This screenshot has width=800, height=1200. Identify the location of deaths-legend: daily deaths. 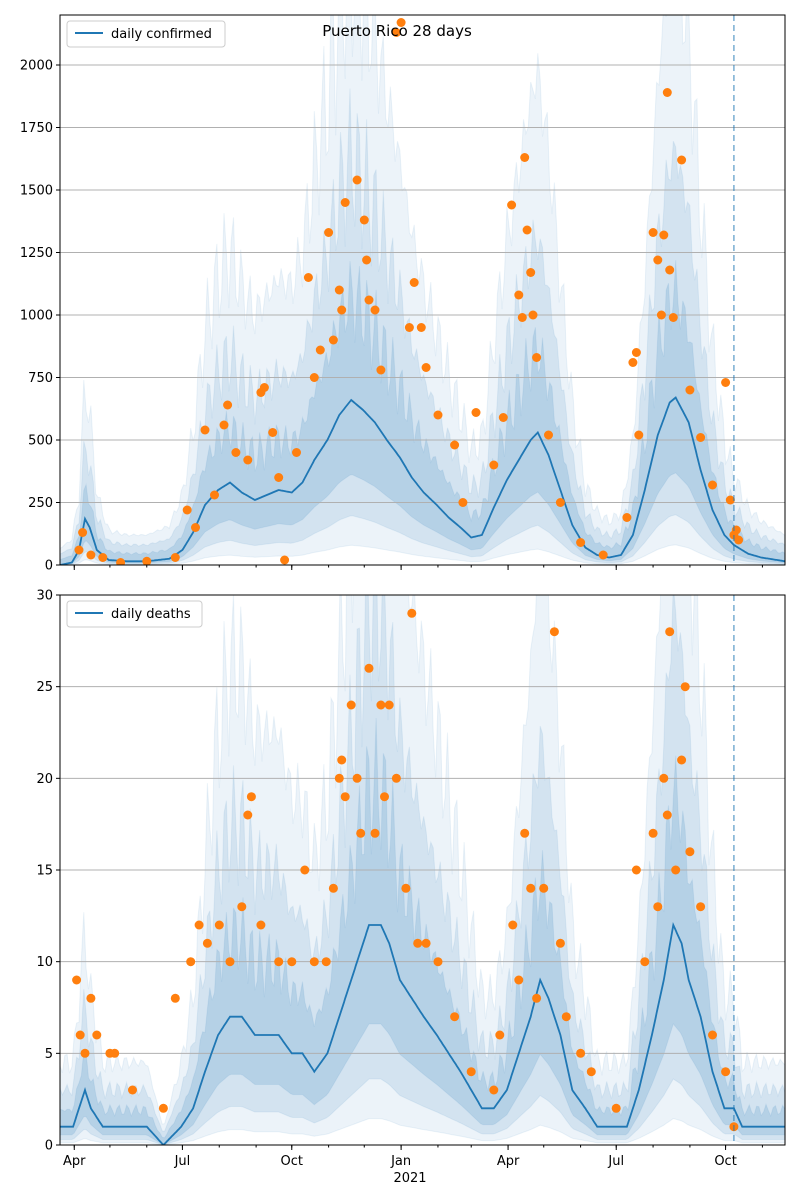
(134, 614).